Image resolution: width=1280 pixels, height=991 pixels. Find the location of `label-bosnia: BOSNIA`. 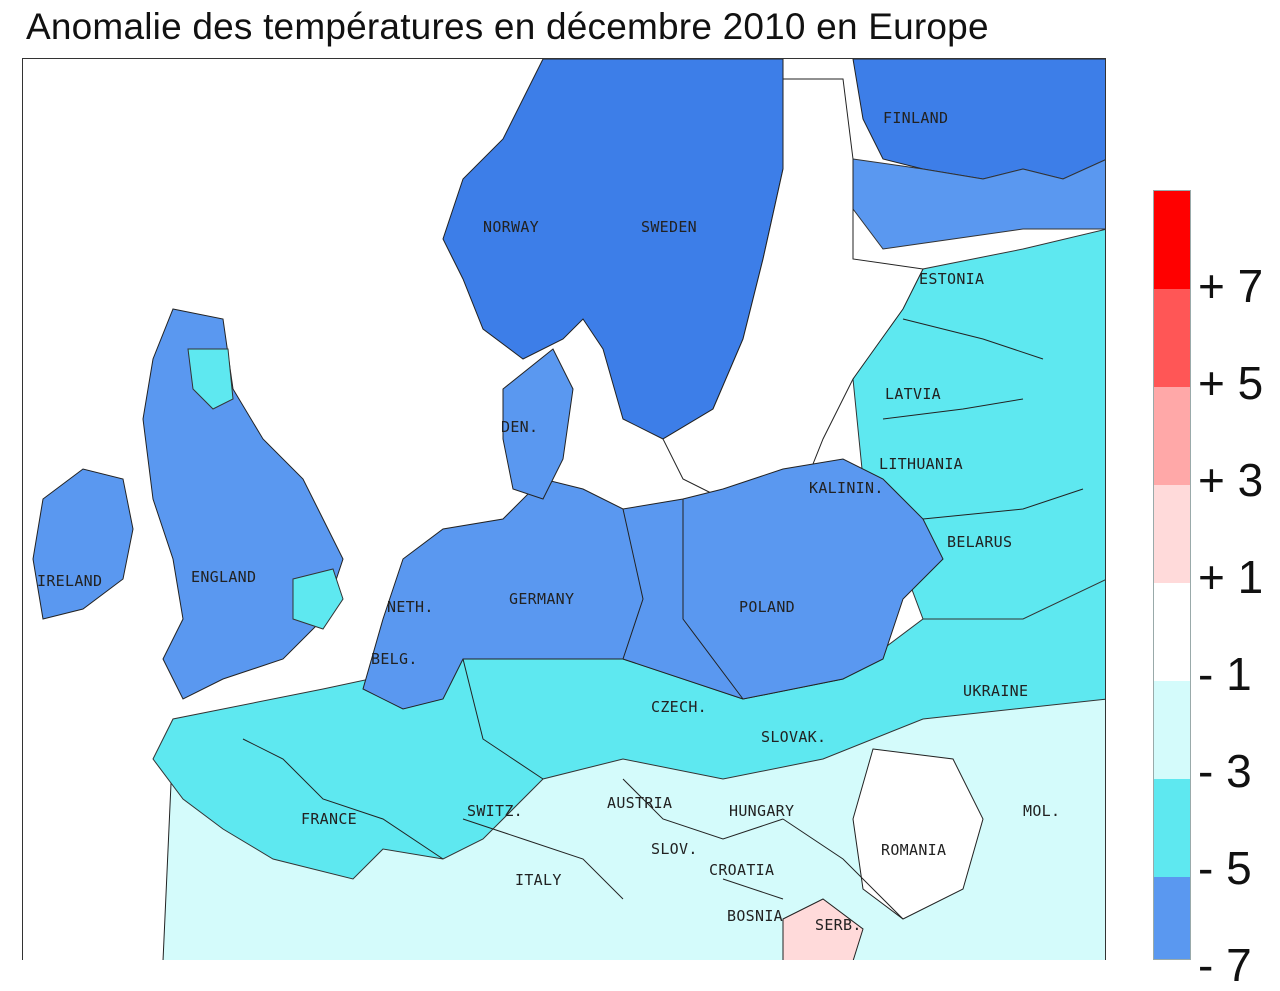

label-bosnia: BOSNIA is located at coordinates (755, 916).